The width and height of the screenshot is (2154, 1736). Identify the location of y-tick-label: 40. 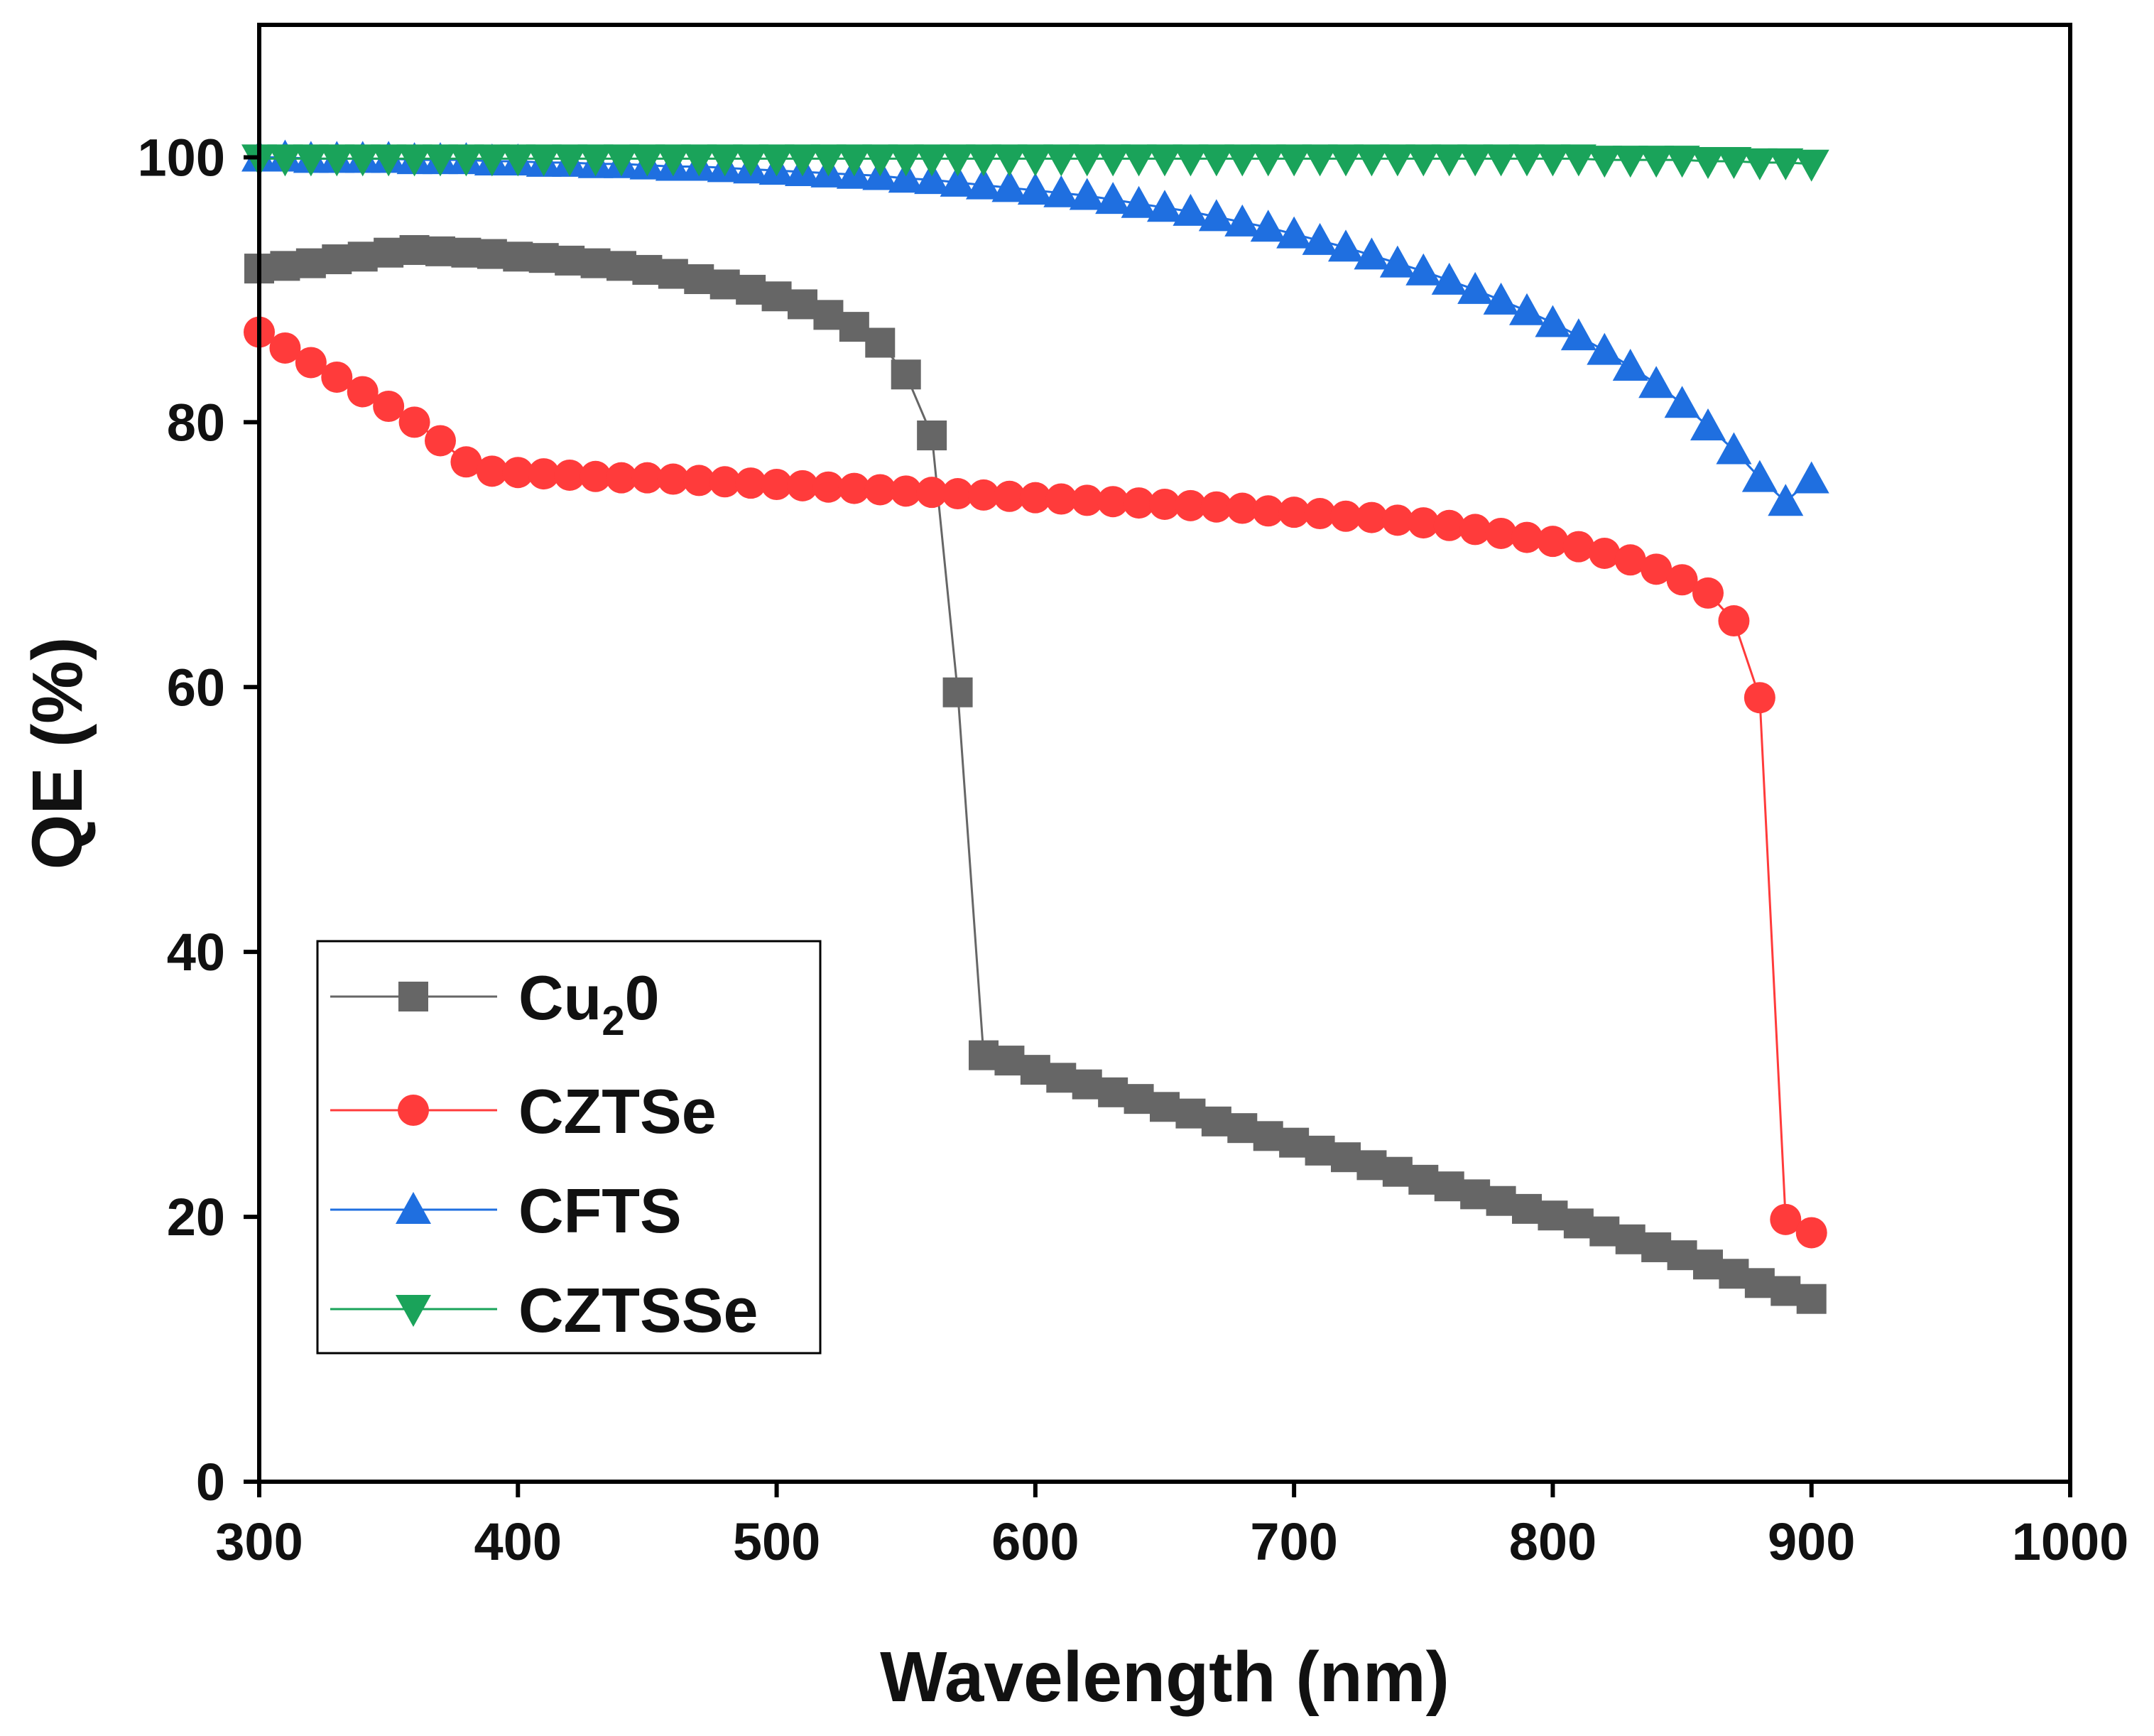
(196, 952).